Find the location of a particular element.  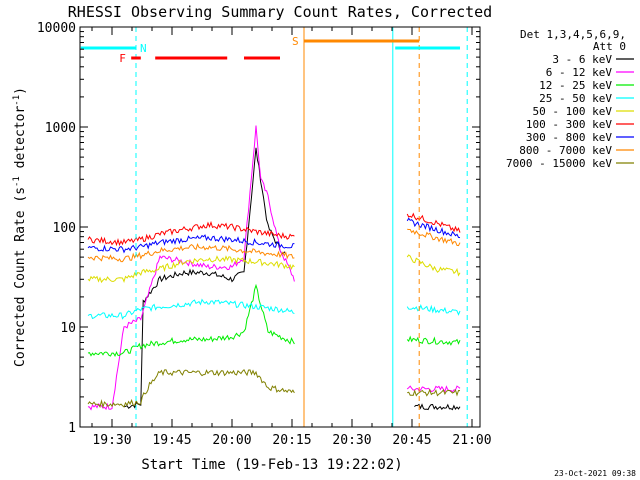

legend-entry-label: 25 - 50 keV is located at coordinates (575, 98).